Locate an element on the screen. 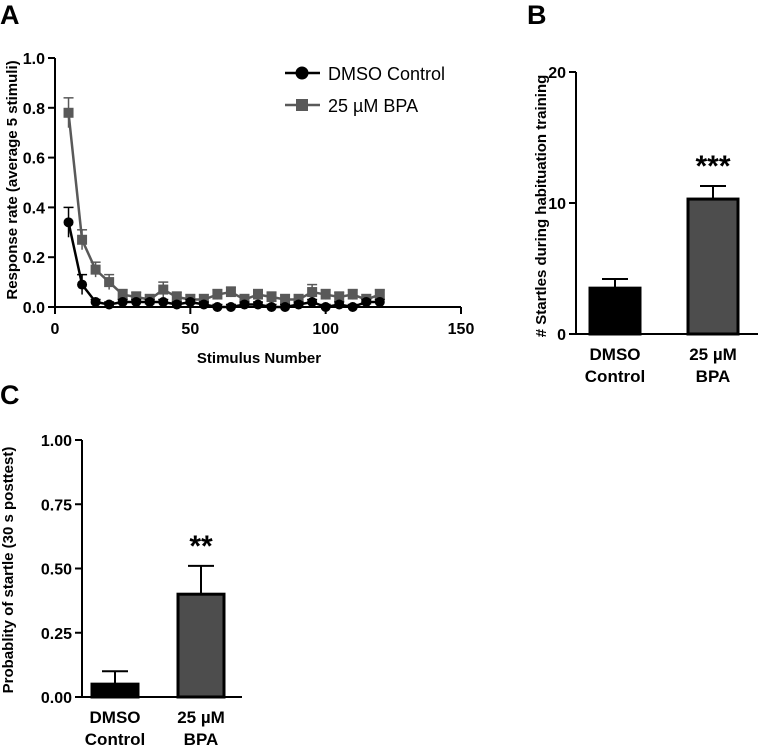  panel-c-category-label-line2: Control is located at coordinates (115, 739).